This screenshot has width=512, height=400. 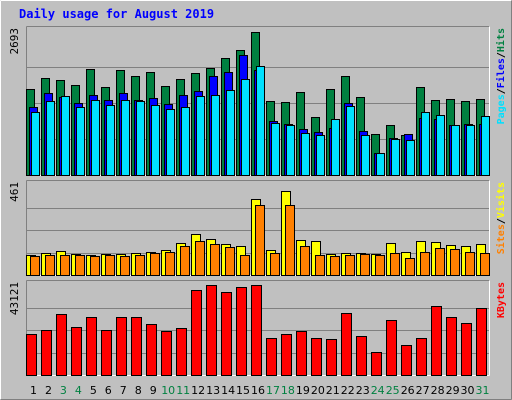 I want to click on day-label: 2, so click(x=48, y=390).